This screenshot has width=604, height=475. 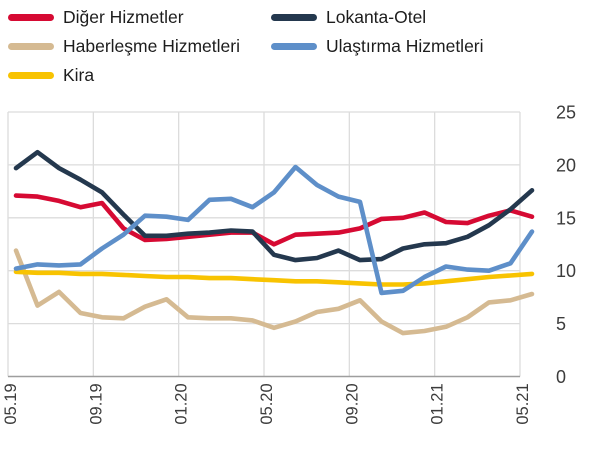 I want to click on y-tick-label: 0, so click(x=561, y=377).